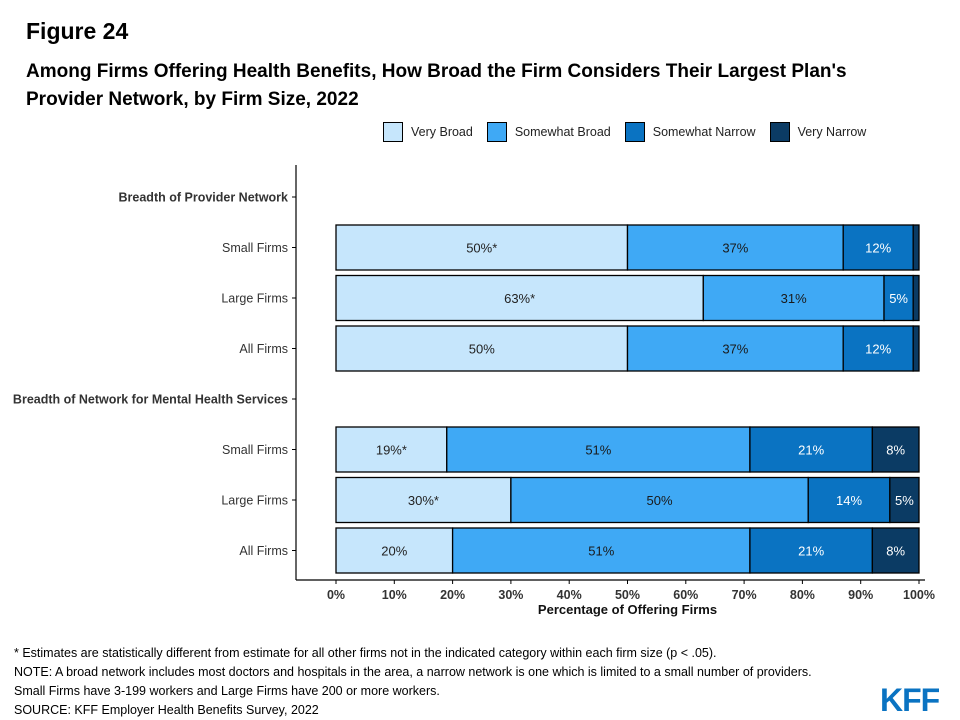 The image size is (960, 720). What do you see at coordinates (394, 595) in the screenshot?
I see `x-tick-label: 10%` at bounding box center [394, 595].